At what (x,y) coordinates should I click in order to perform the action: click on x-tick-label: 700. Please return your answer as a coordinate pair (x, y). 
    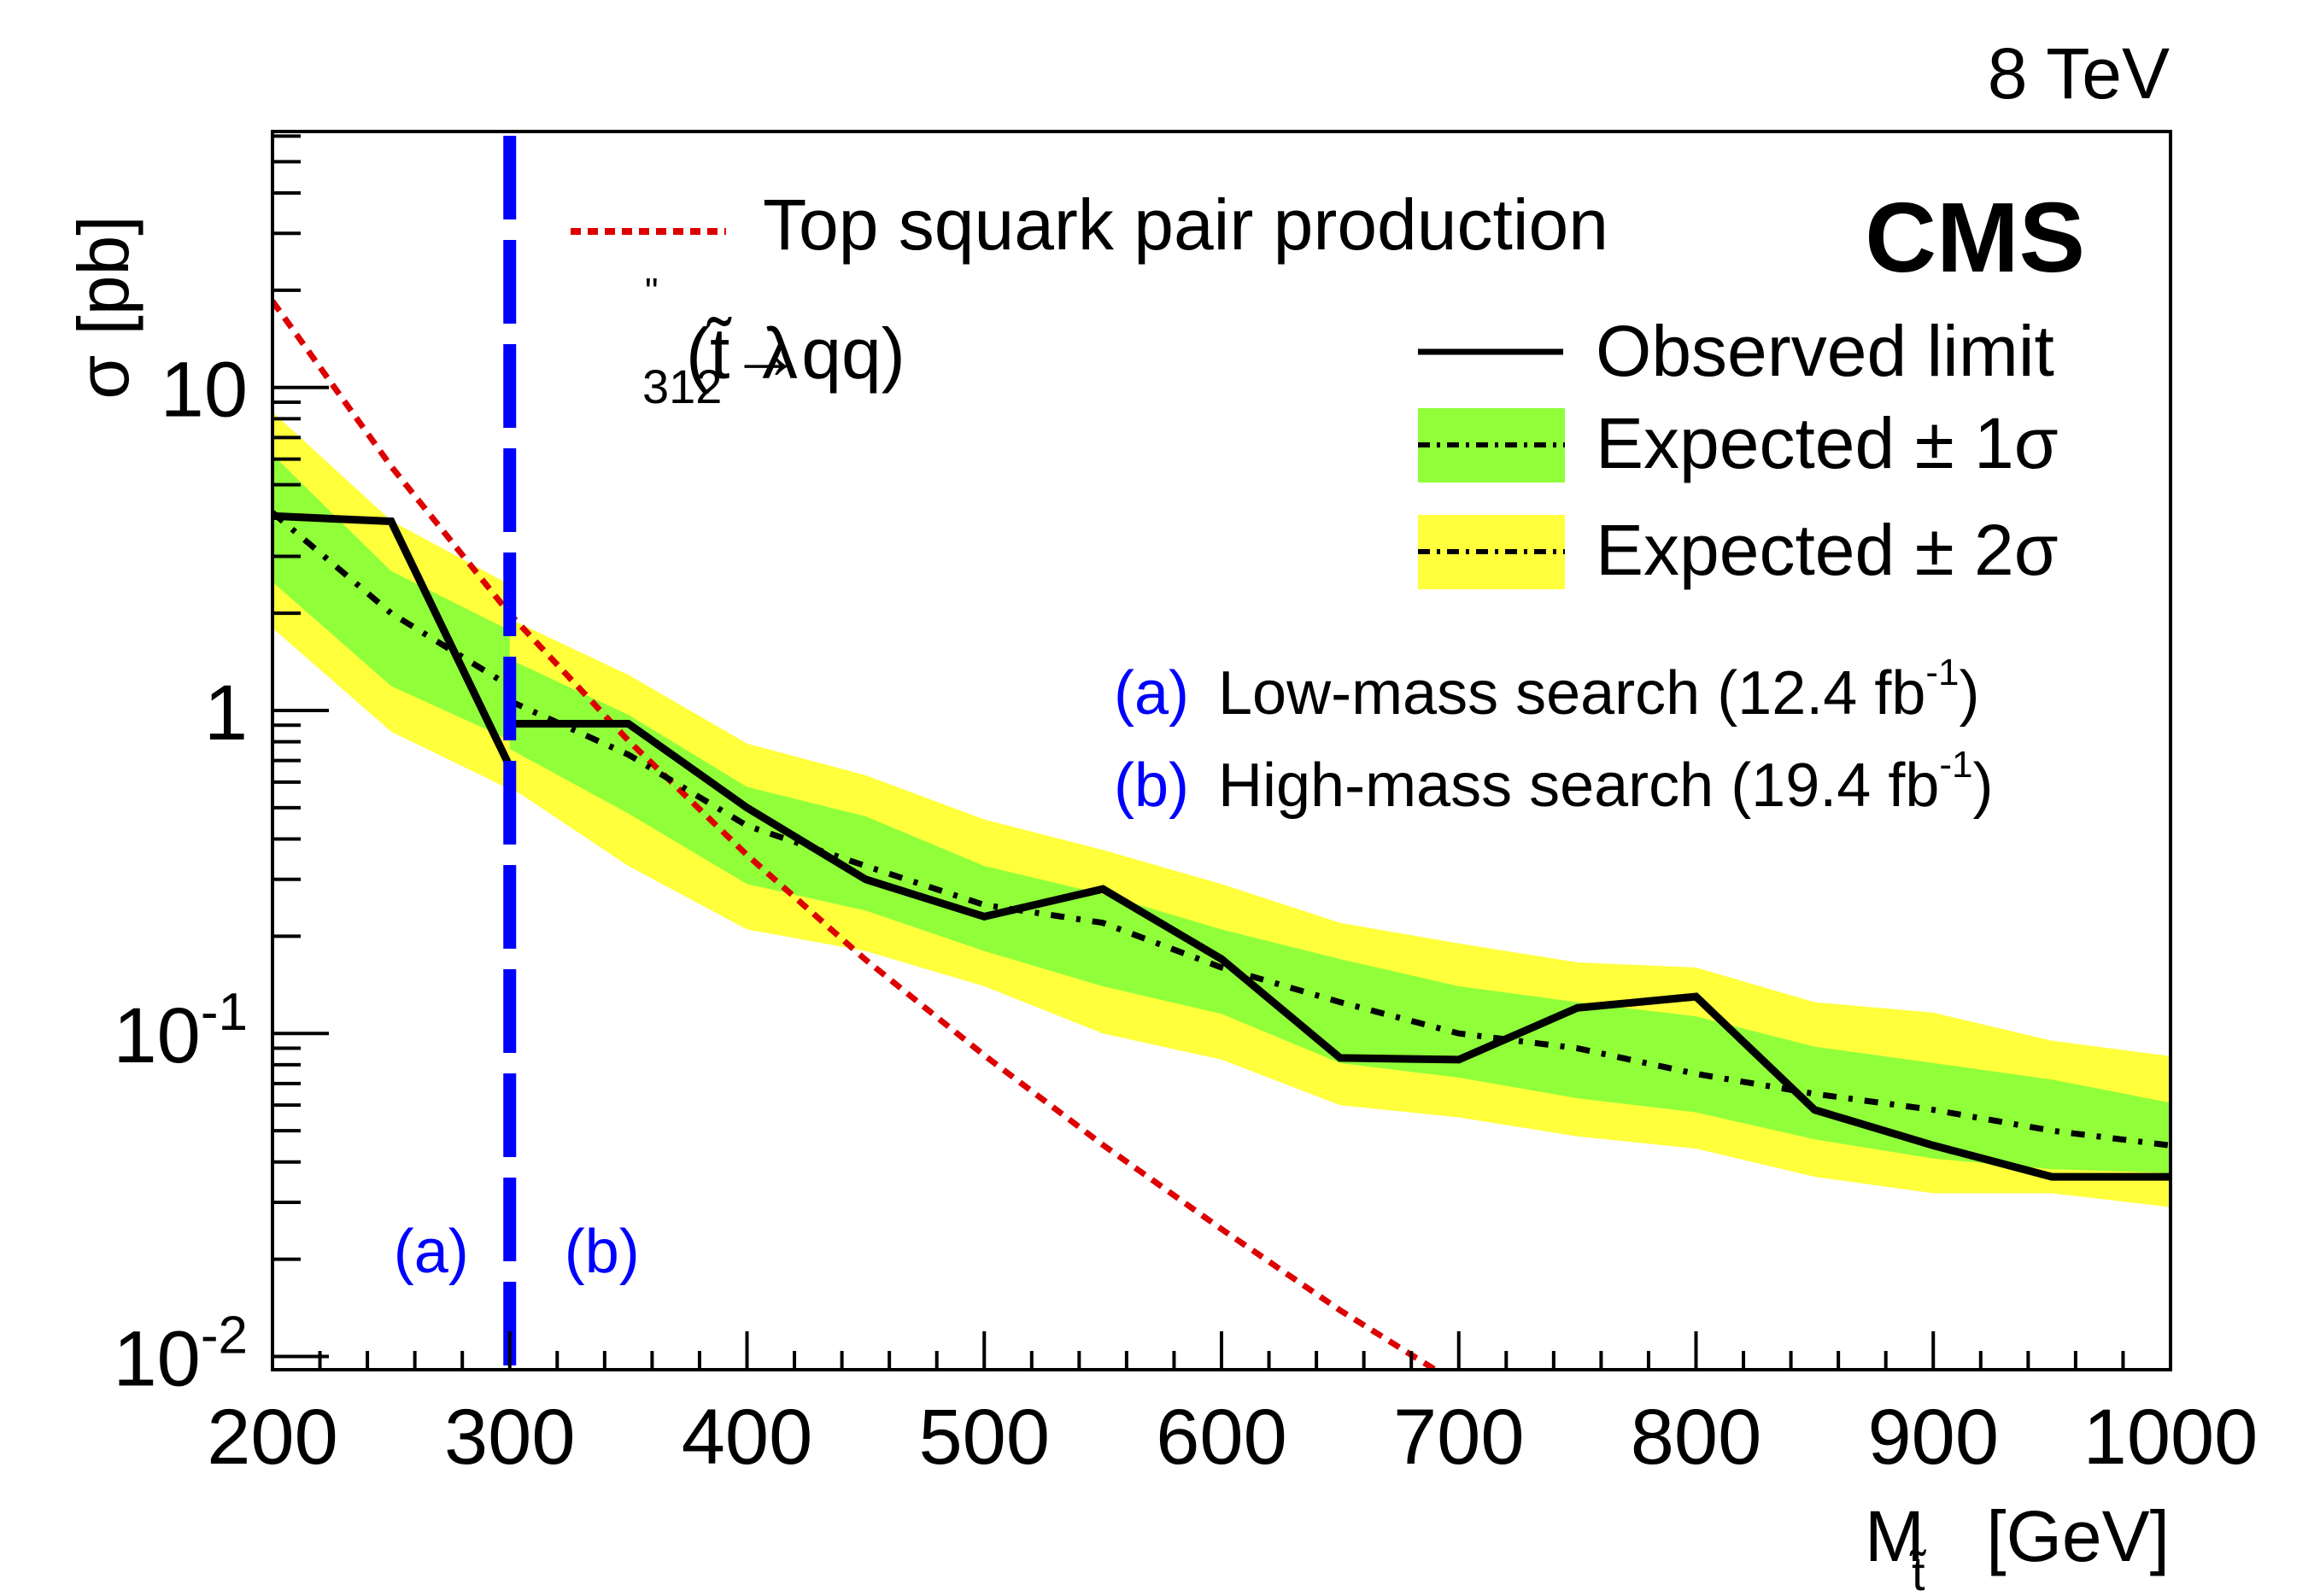
    Looking at the image, I should click on (1459, 1437).